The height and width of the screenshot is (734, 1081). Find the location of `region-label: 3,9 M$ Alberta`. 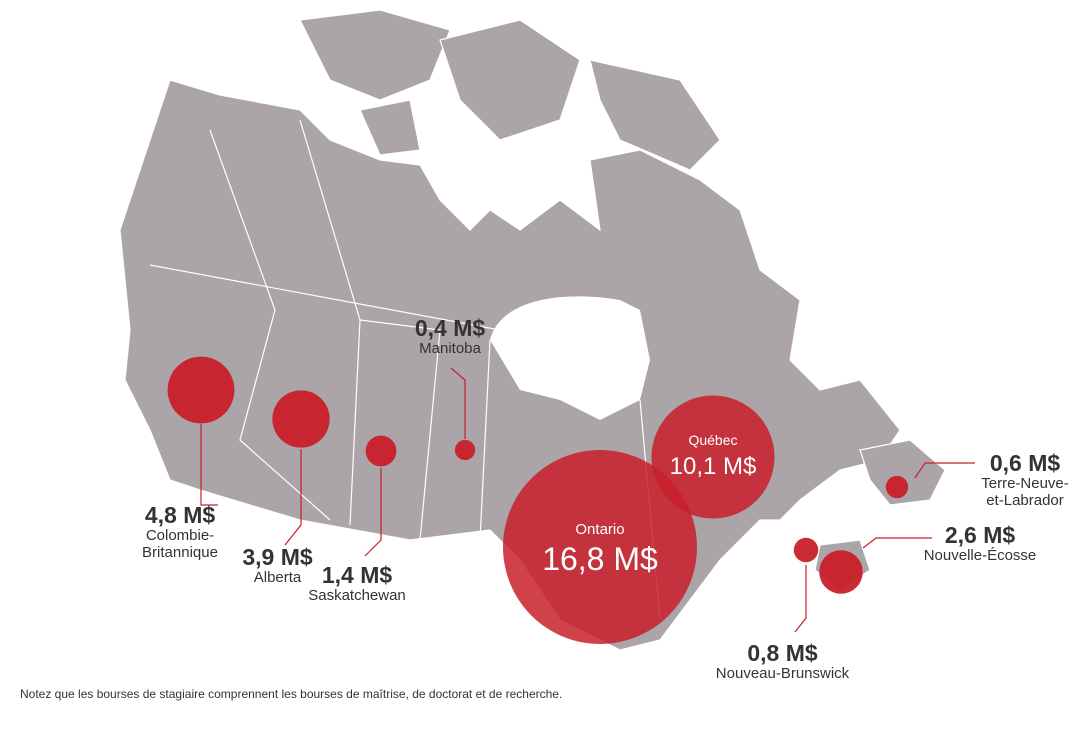

region-label: 3,9 M$ Alberta is located at coordinates (277, 565).